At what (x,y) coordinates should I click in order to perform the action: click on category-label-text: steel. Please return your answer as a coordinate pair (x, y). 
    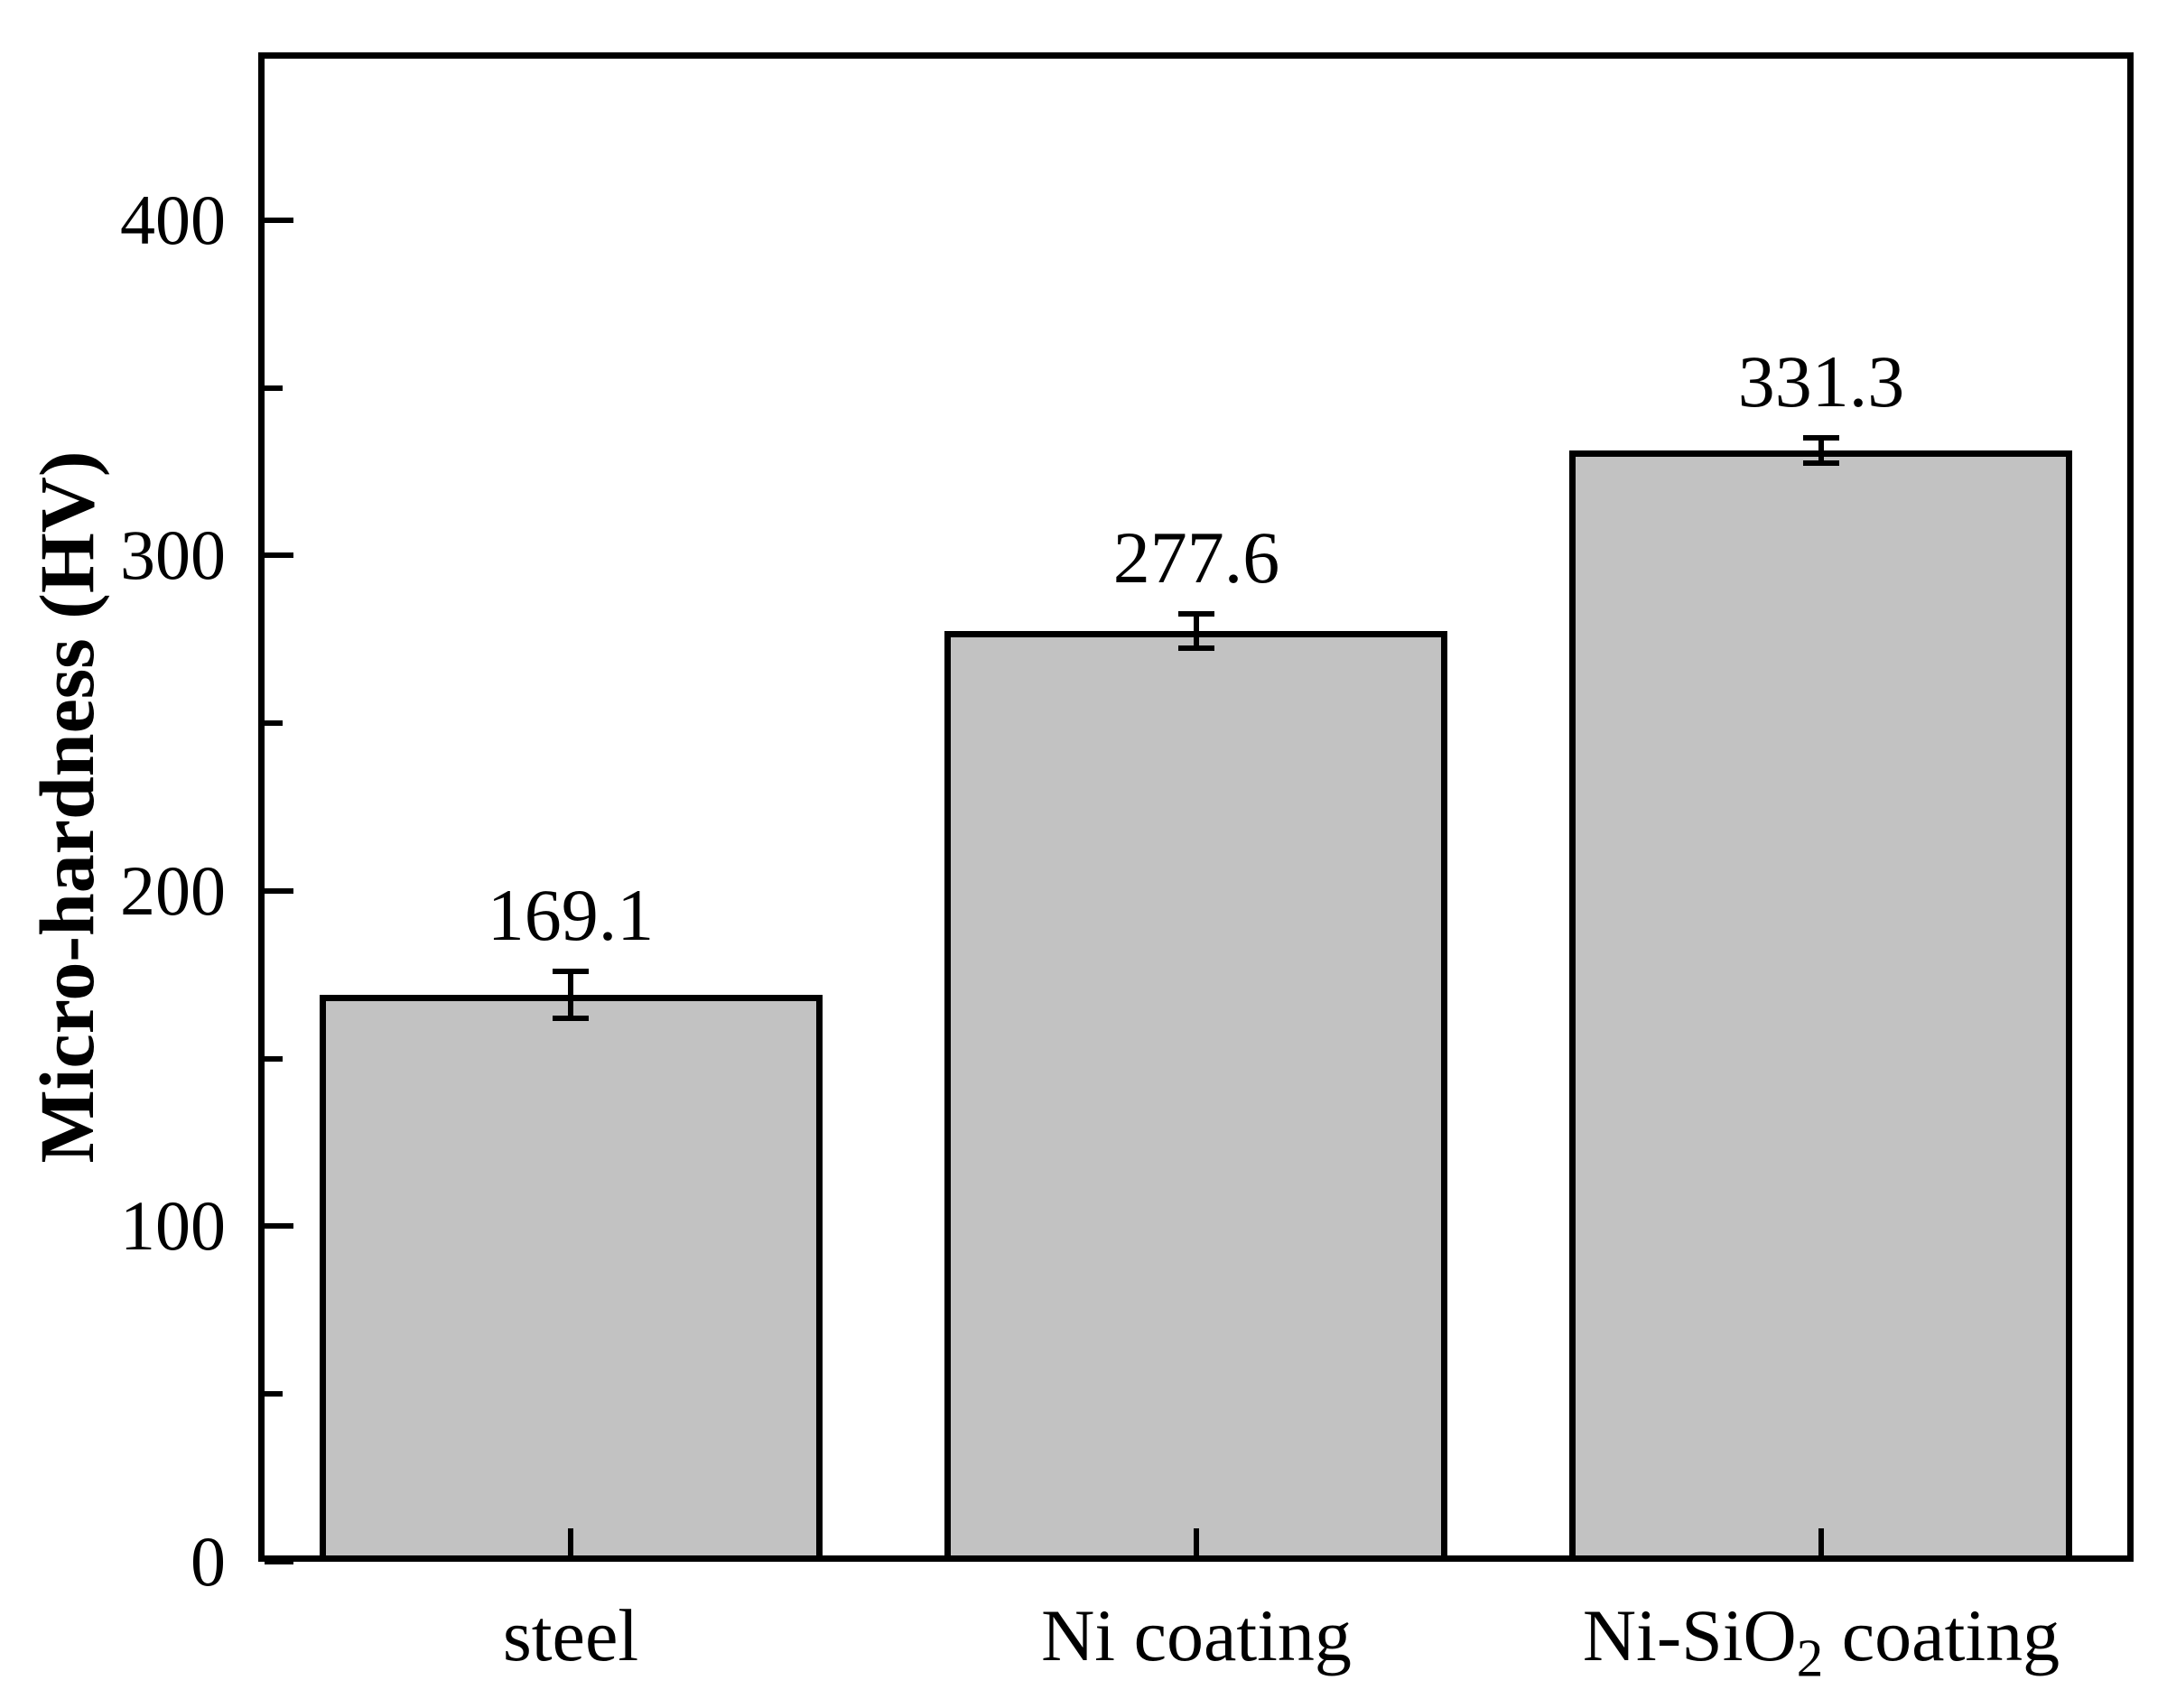
    Looking at the image, I should click on (571, 1635).